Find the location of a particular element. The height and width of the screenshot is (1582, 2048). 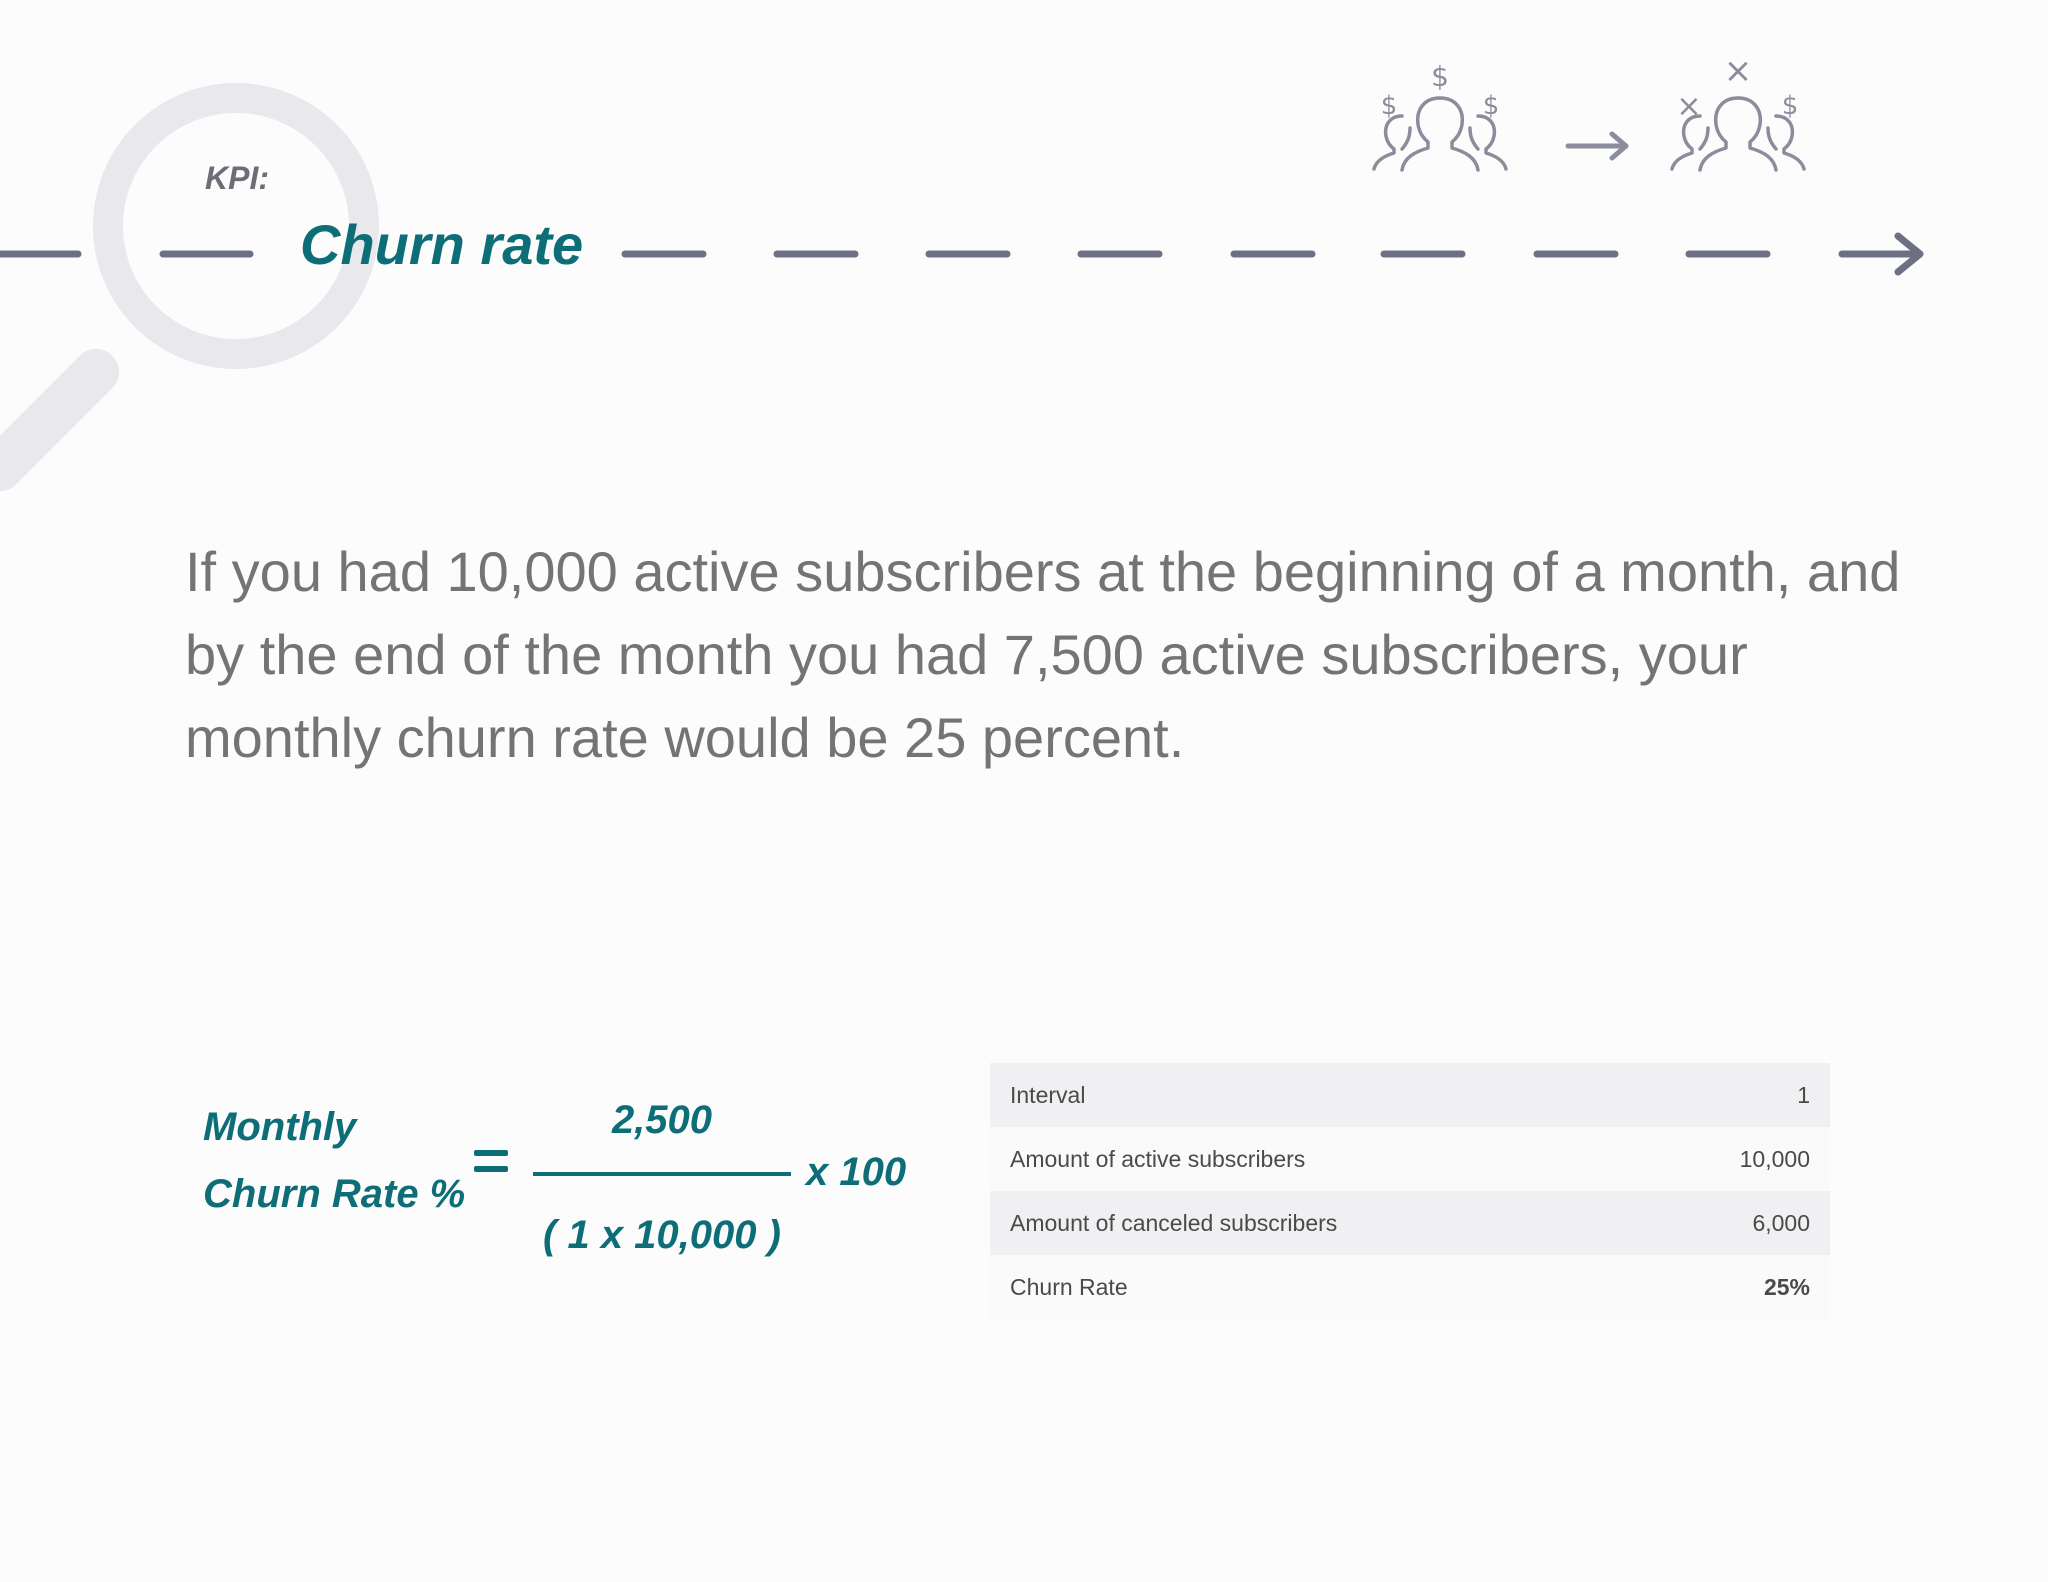

table-row: Amount of canceled subscribers 6,000 is located at coordinates (1410, 1223).